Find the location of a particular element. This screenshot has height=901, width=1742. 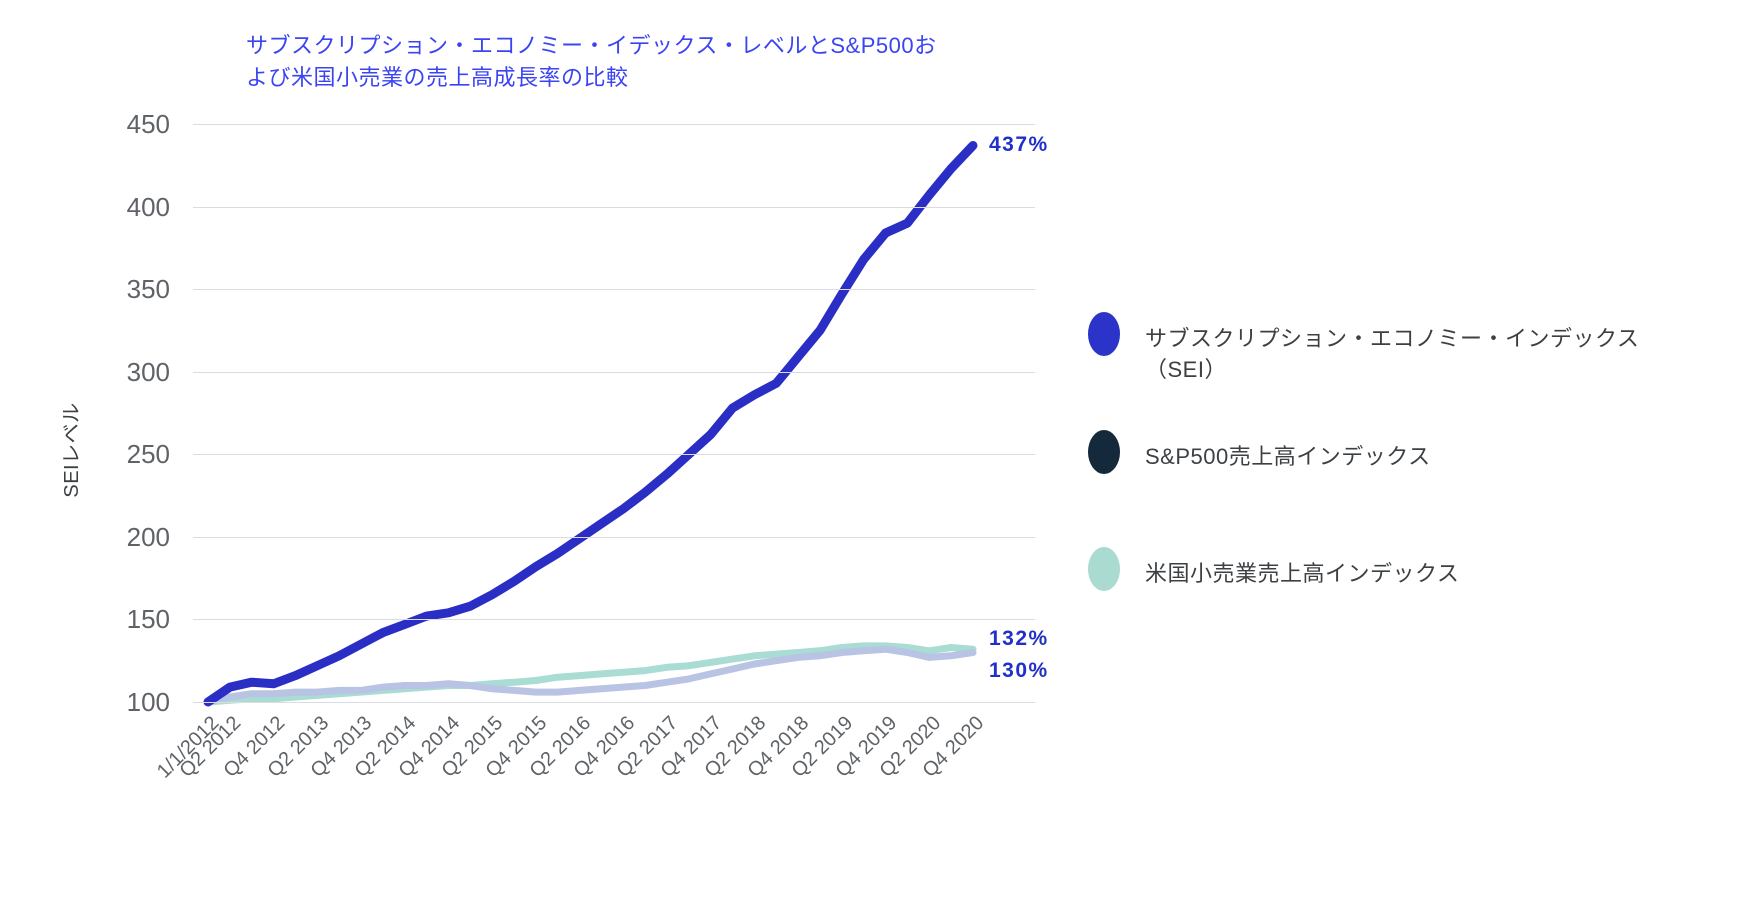

end-label-sei: 437% is located at coordinates (1019, 144).